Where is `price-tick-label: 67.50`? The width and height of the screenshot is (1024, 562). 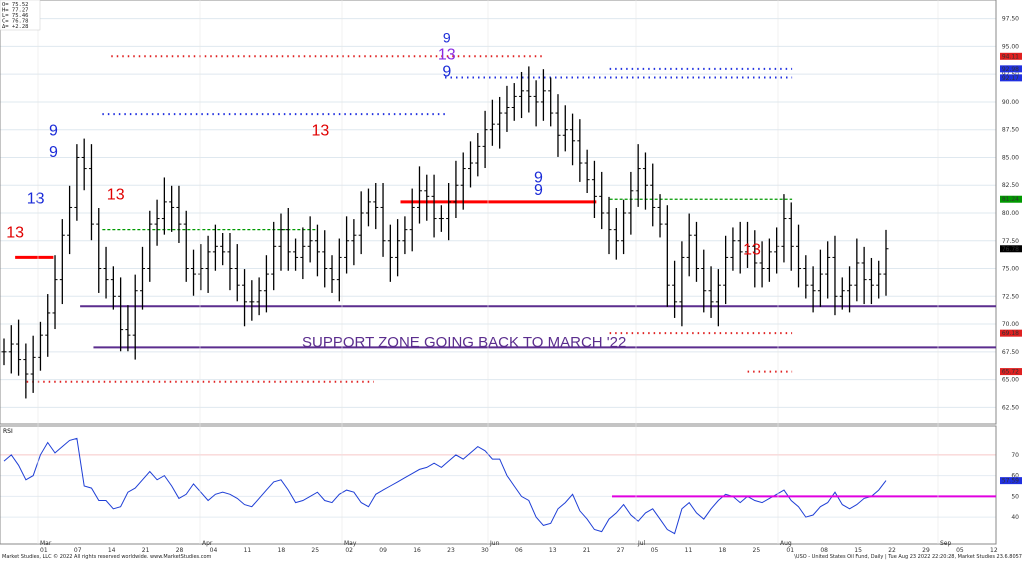 price-tick-label: 67.50 is located at coordinates (1010, 352).